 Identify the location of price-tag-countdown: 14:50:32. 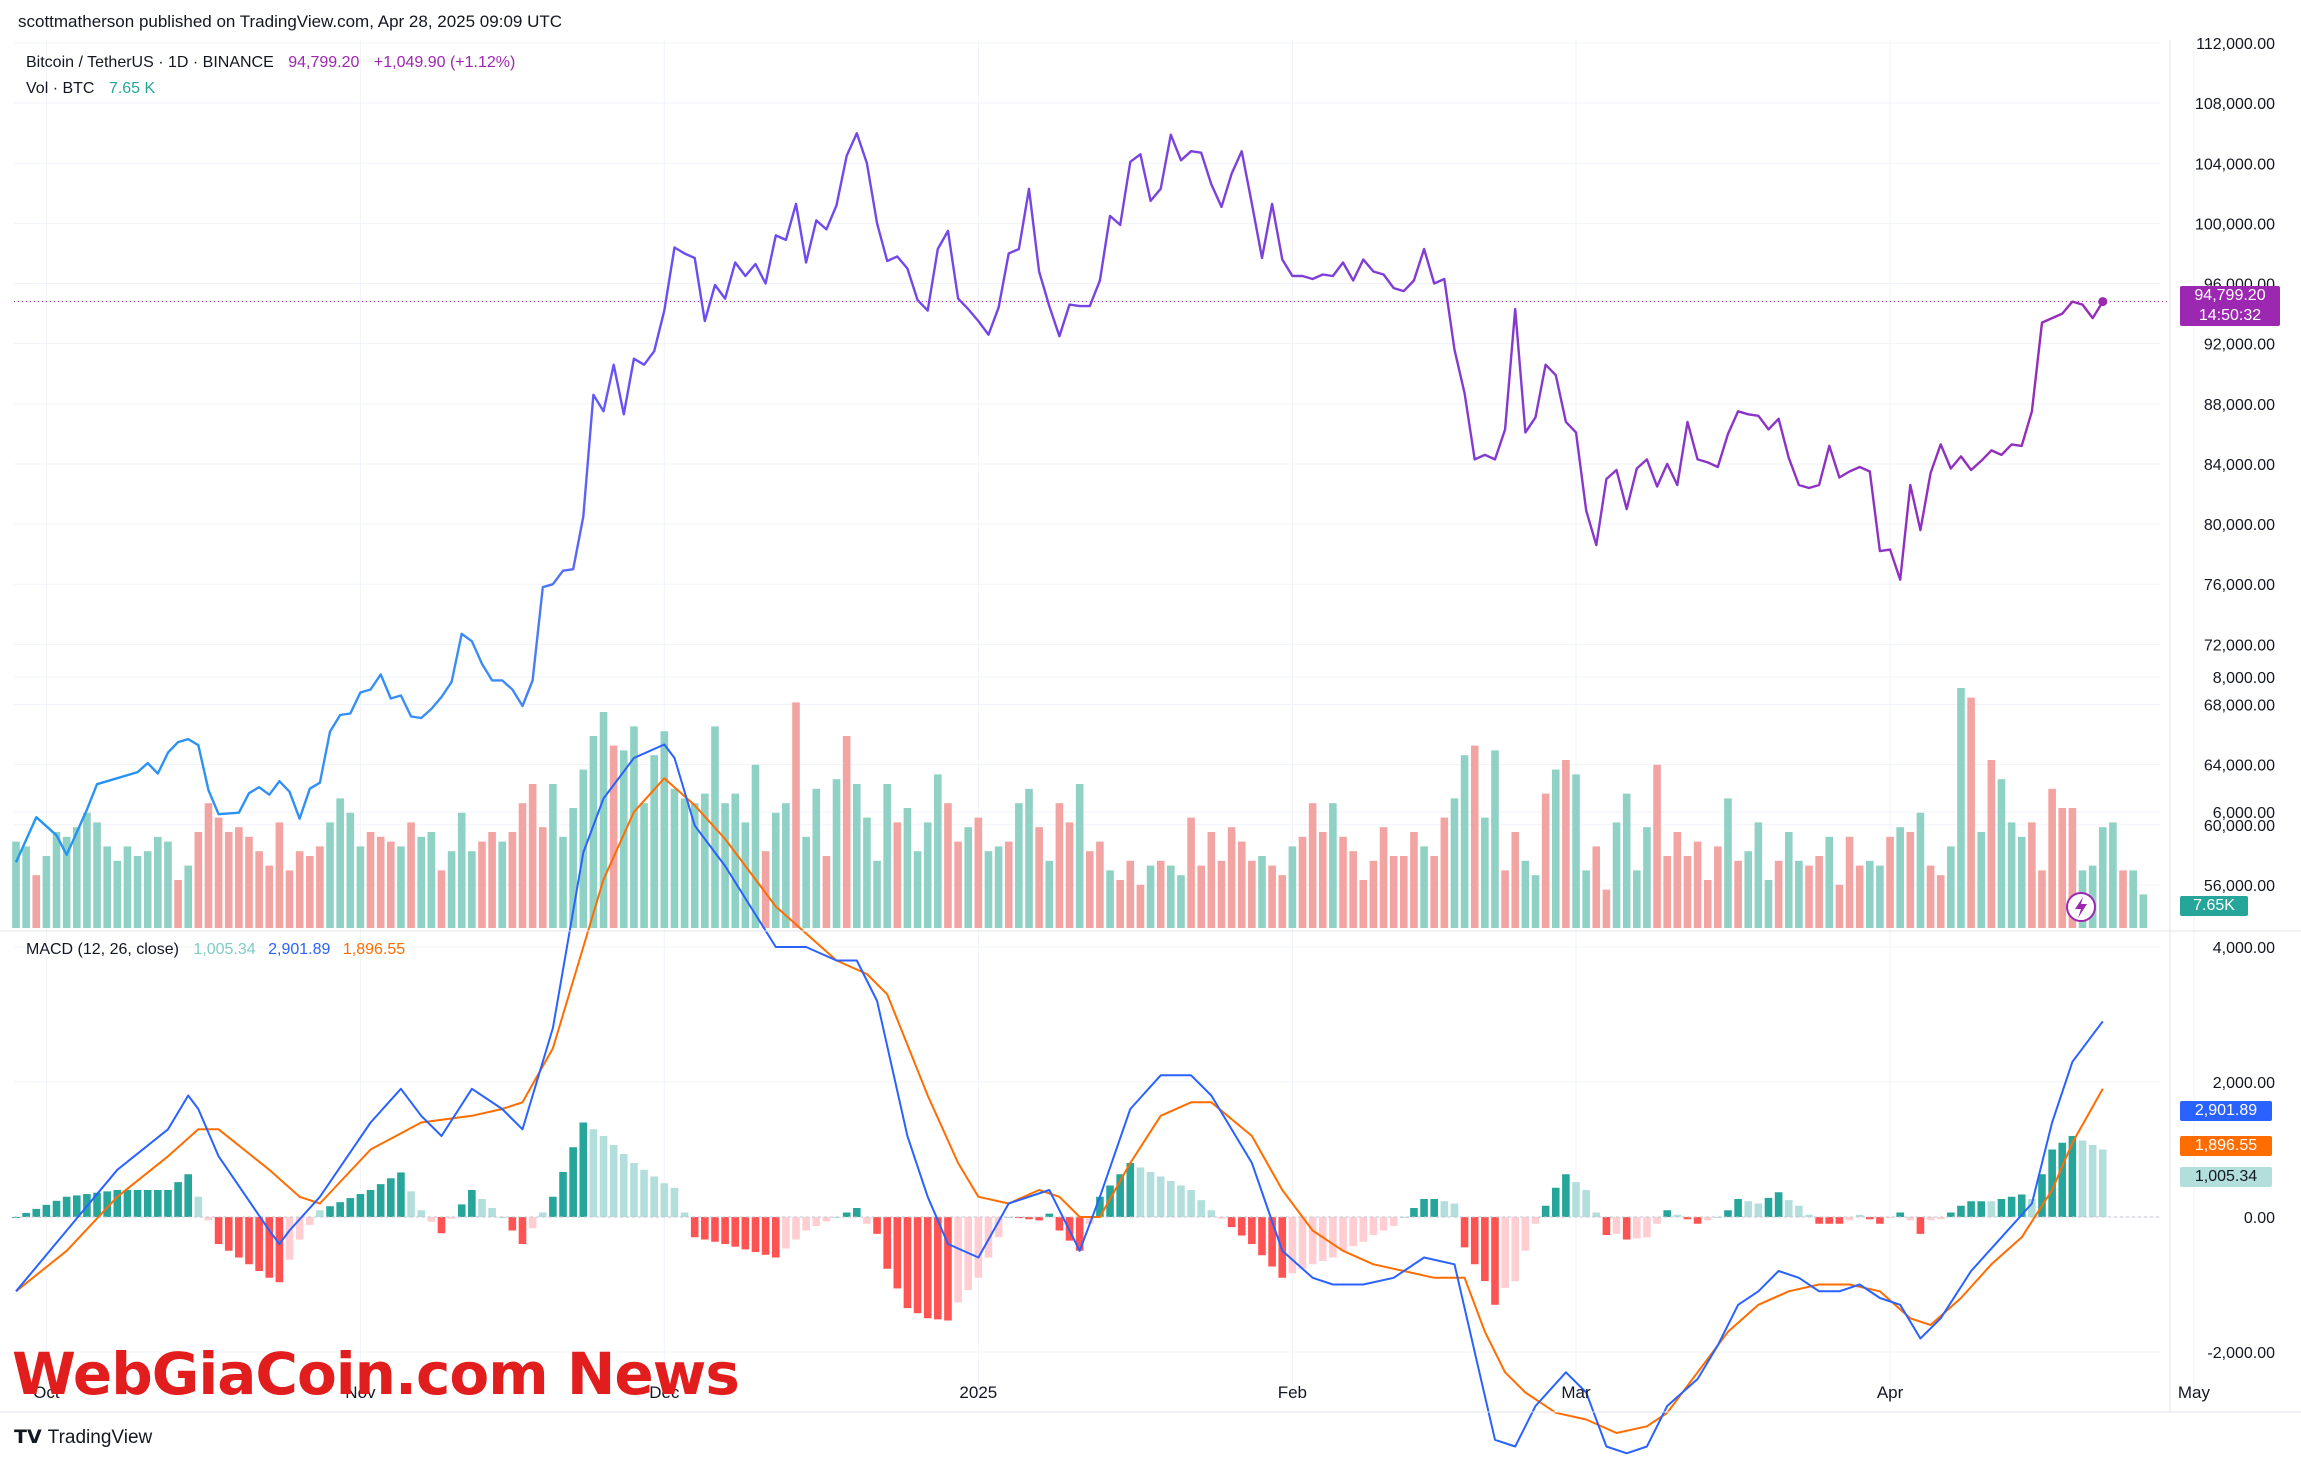
(2230, 315).